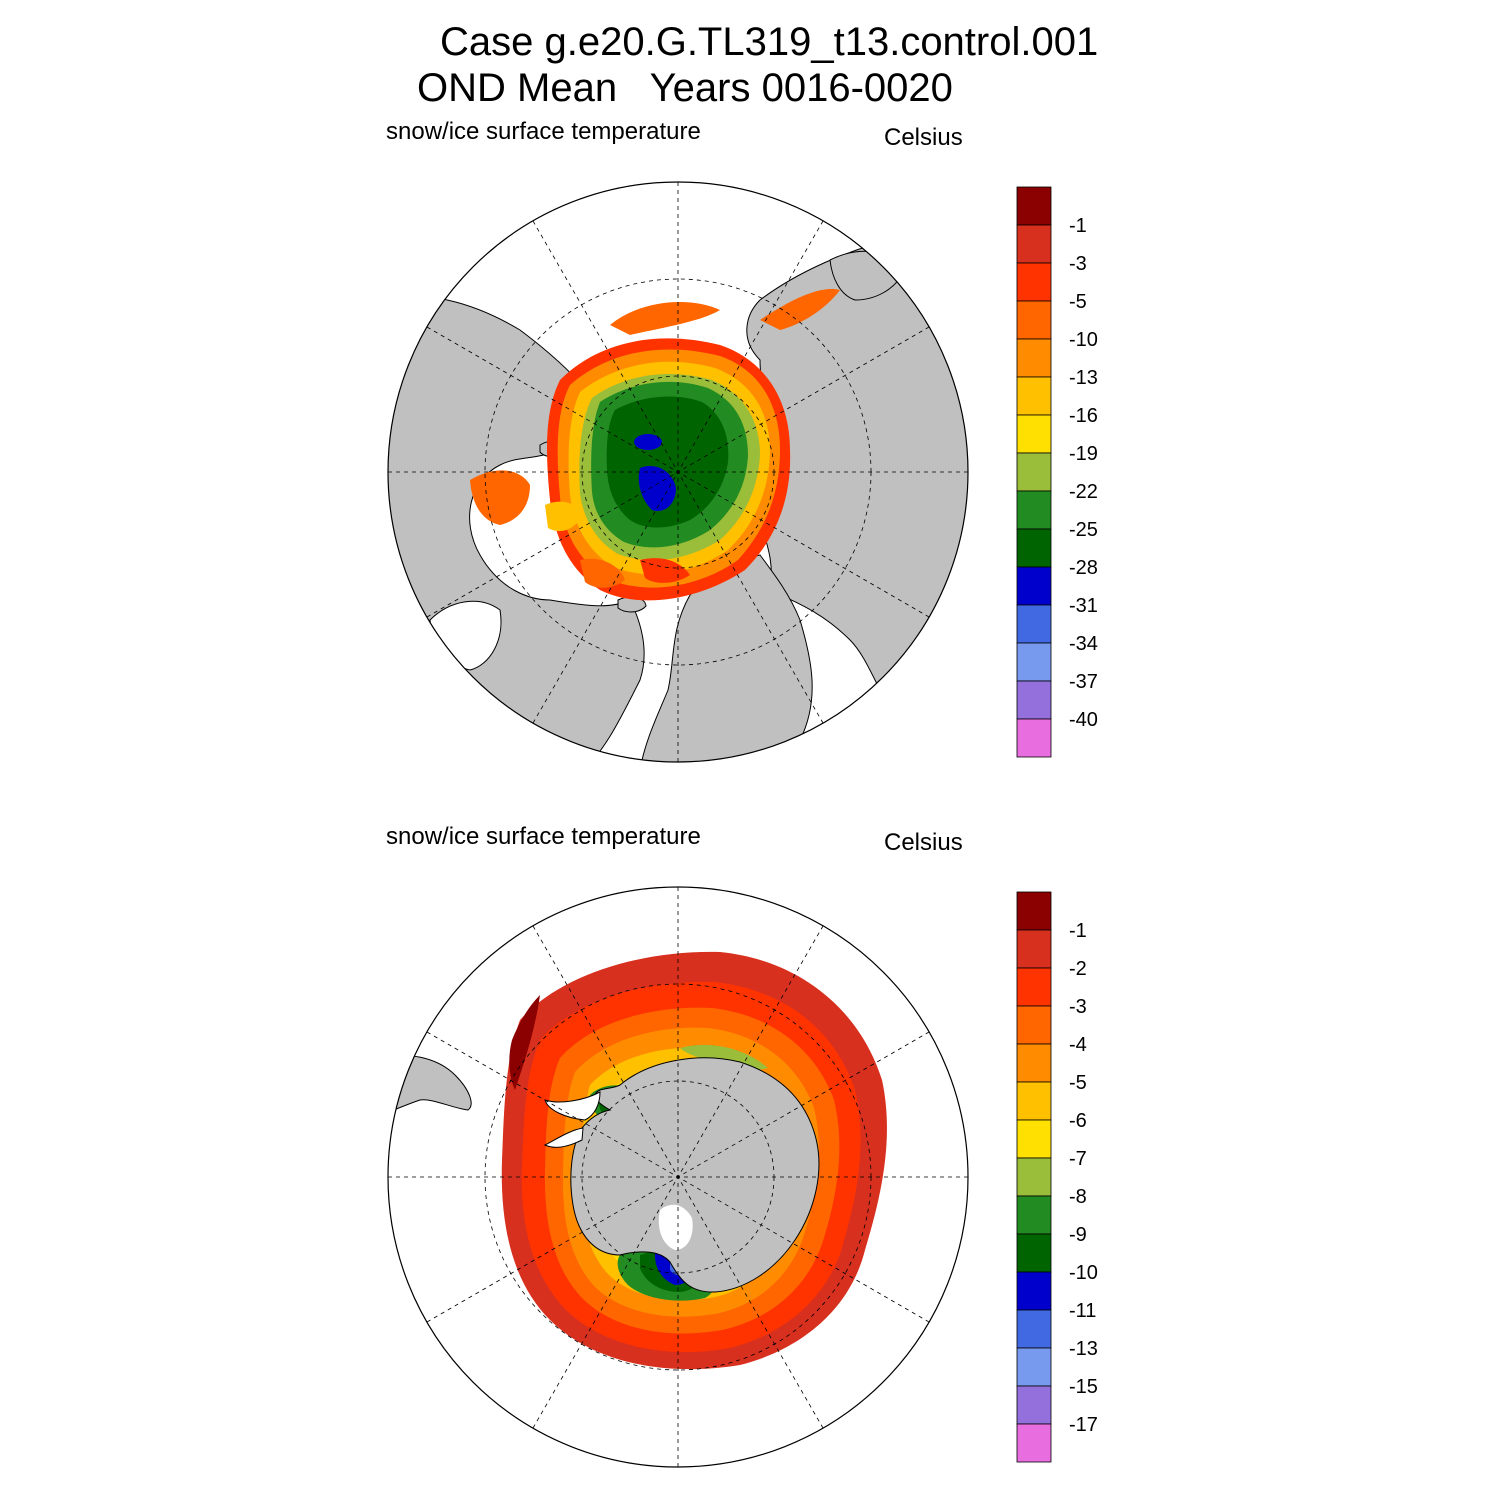 This screenshot has height=1500, width=1500. I want to click on south-colorbar-tick-label: -2, so click(1078, 969).